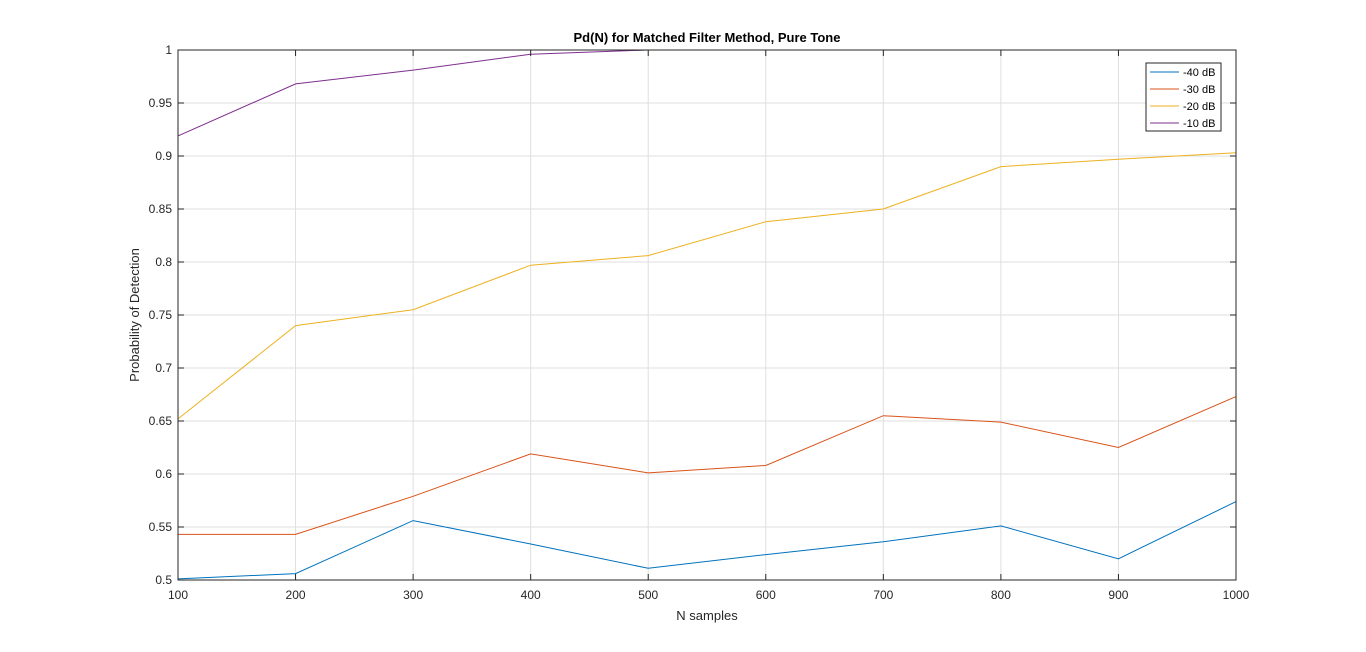  Describe the element at coordinates (1199, 124) in the screenshot. I see `legend-label-3: -10 dB` at that location.